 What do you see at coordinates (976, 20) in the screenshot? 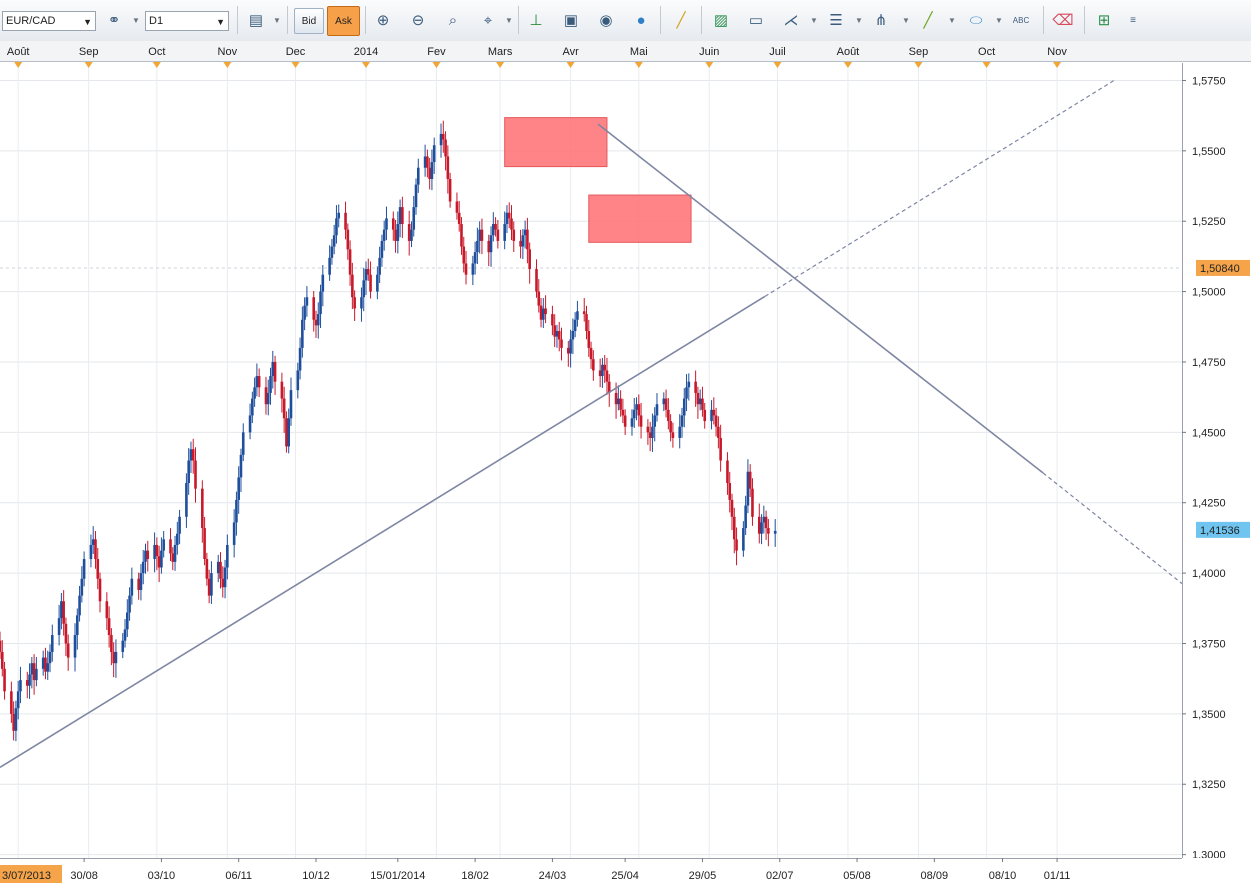
I see `ellipse-tool-icon: ⬭` at bounding box center [976, 20].